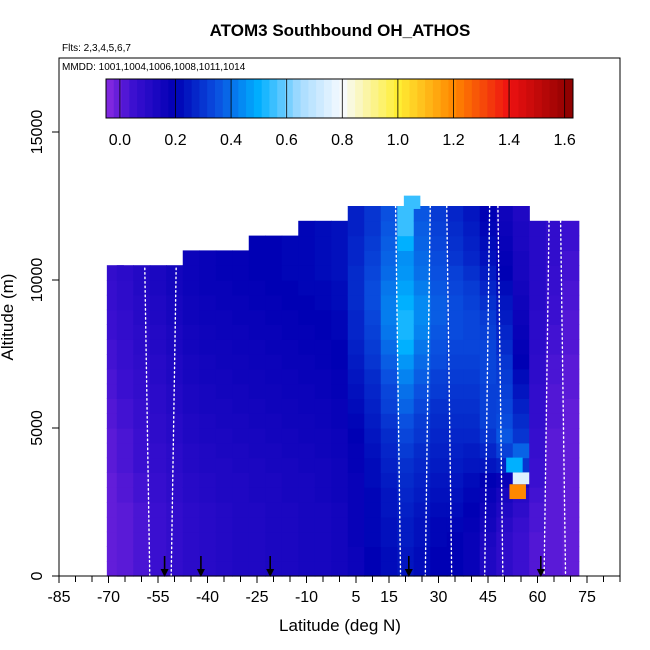 The height and width of the screenshot is (650, 650). I want to click on x-tick-label: 5, so click(356, 597).